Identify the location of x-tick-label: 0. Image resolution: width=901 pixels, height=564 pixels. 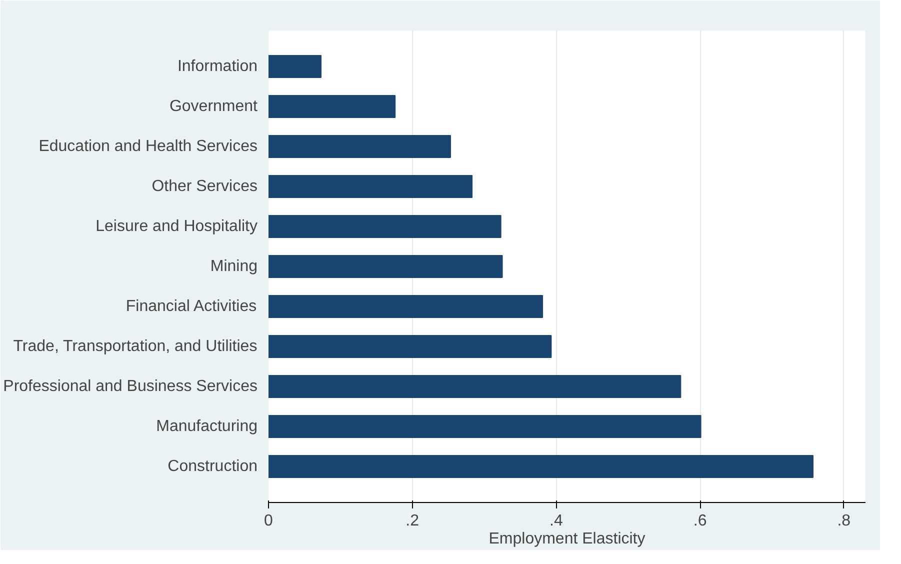
(269, 521).